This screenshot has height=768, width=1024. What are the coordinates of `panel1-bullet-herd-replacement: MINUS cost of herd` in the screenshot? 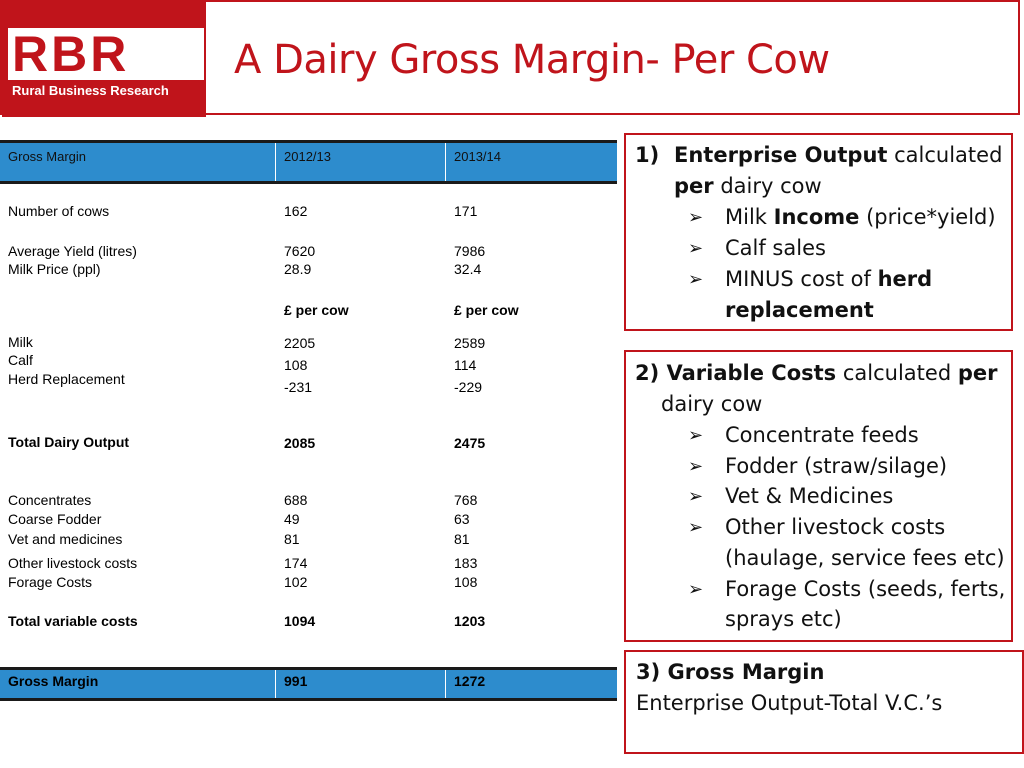 It's located at (828, 279).